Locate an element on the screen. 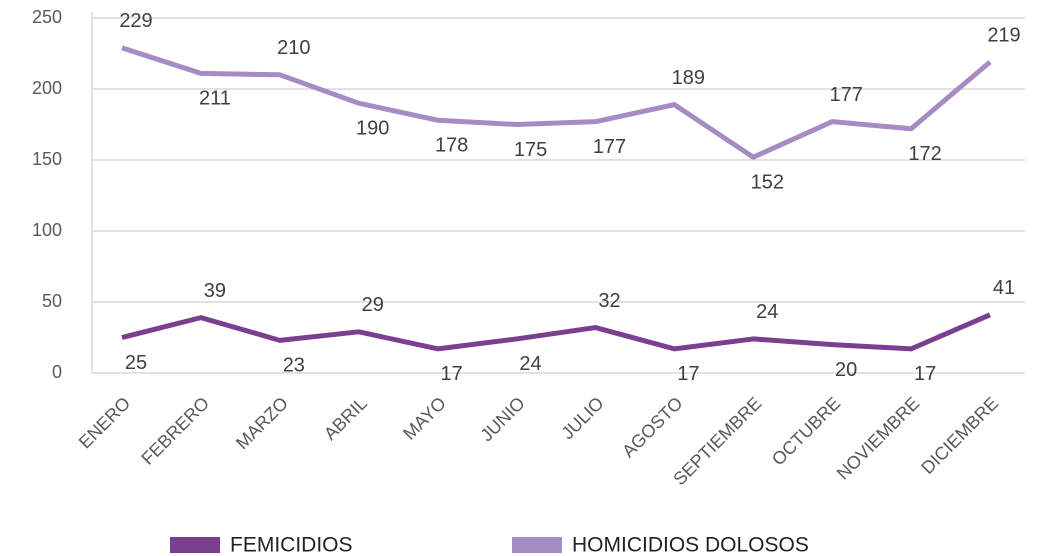 The height and width of the screenshot is (556, 1043). series-line is located at coordinates (556, 332).